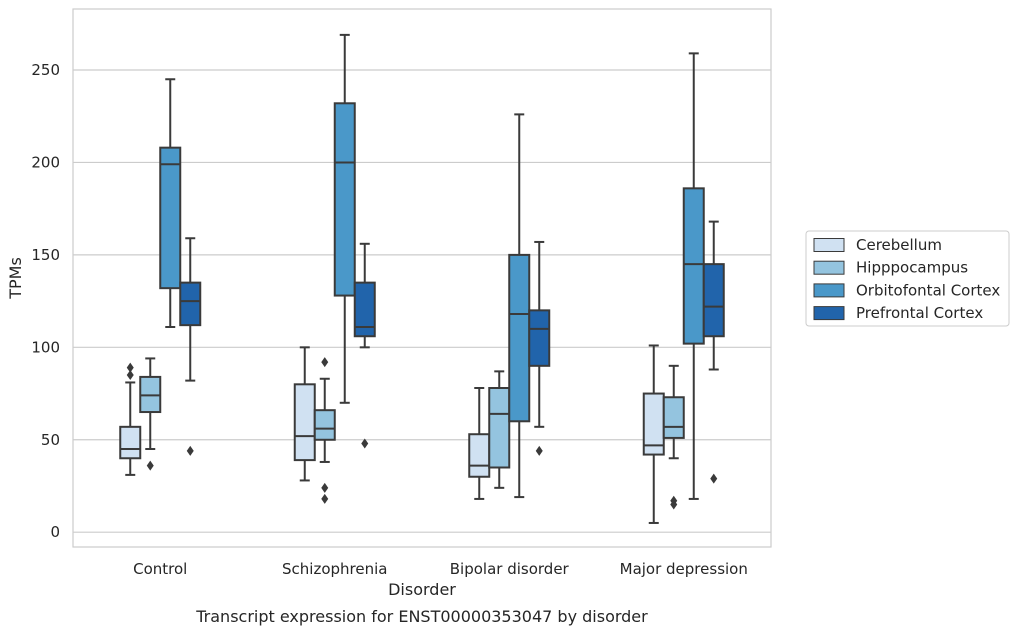 The width and height of the screenshot is (1019, 634). I want to click on box-prefrontal-cortex-major-depression, so click(713, 352).